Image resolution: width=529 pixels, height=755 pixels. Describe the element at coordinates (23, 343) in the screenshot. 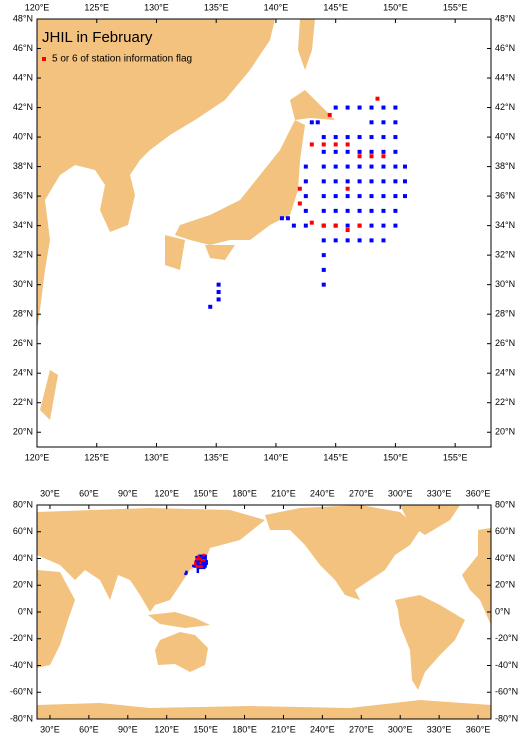

I see `y-tick-label: 26°N` at that location.